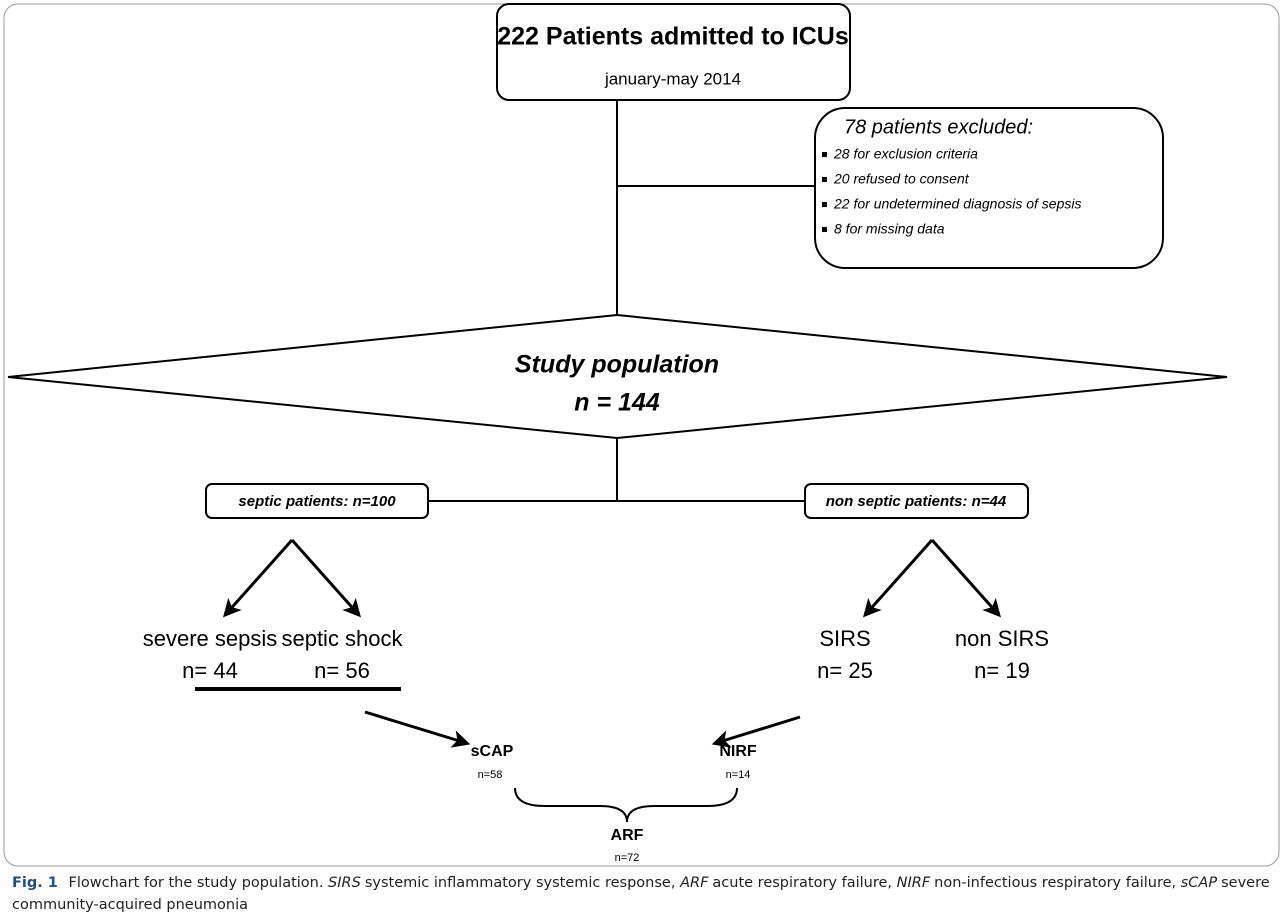 The image size is (1284, 916). I want to click on header-subtitle: january-may 2014, so click(672, 78).